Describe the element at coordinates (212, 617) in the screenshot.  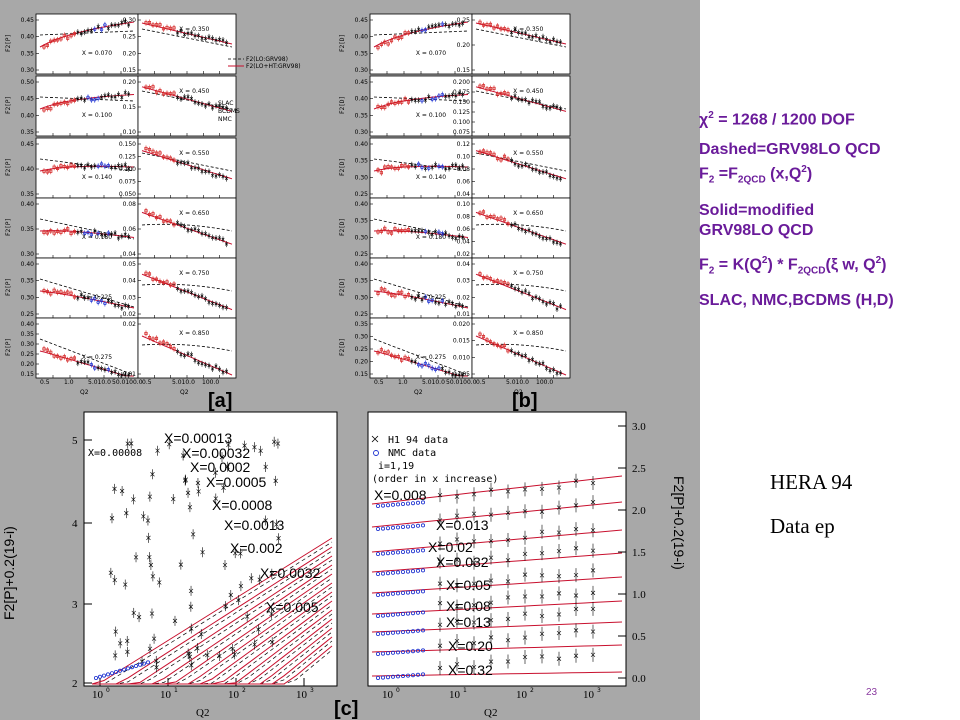
I see `dashed-curve` at that location.